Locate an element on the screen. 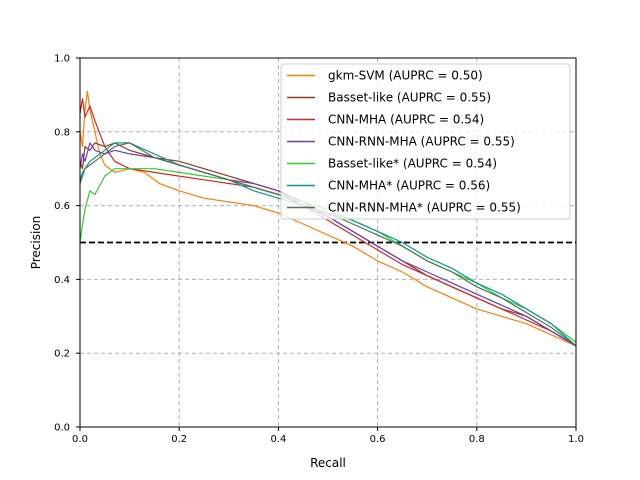 Image resolution: width=640 pixels, height=480 pixels. x-tick-label: 1.0 is located at coordinates (576, 439).